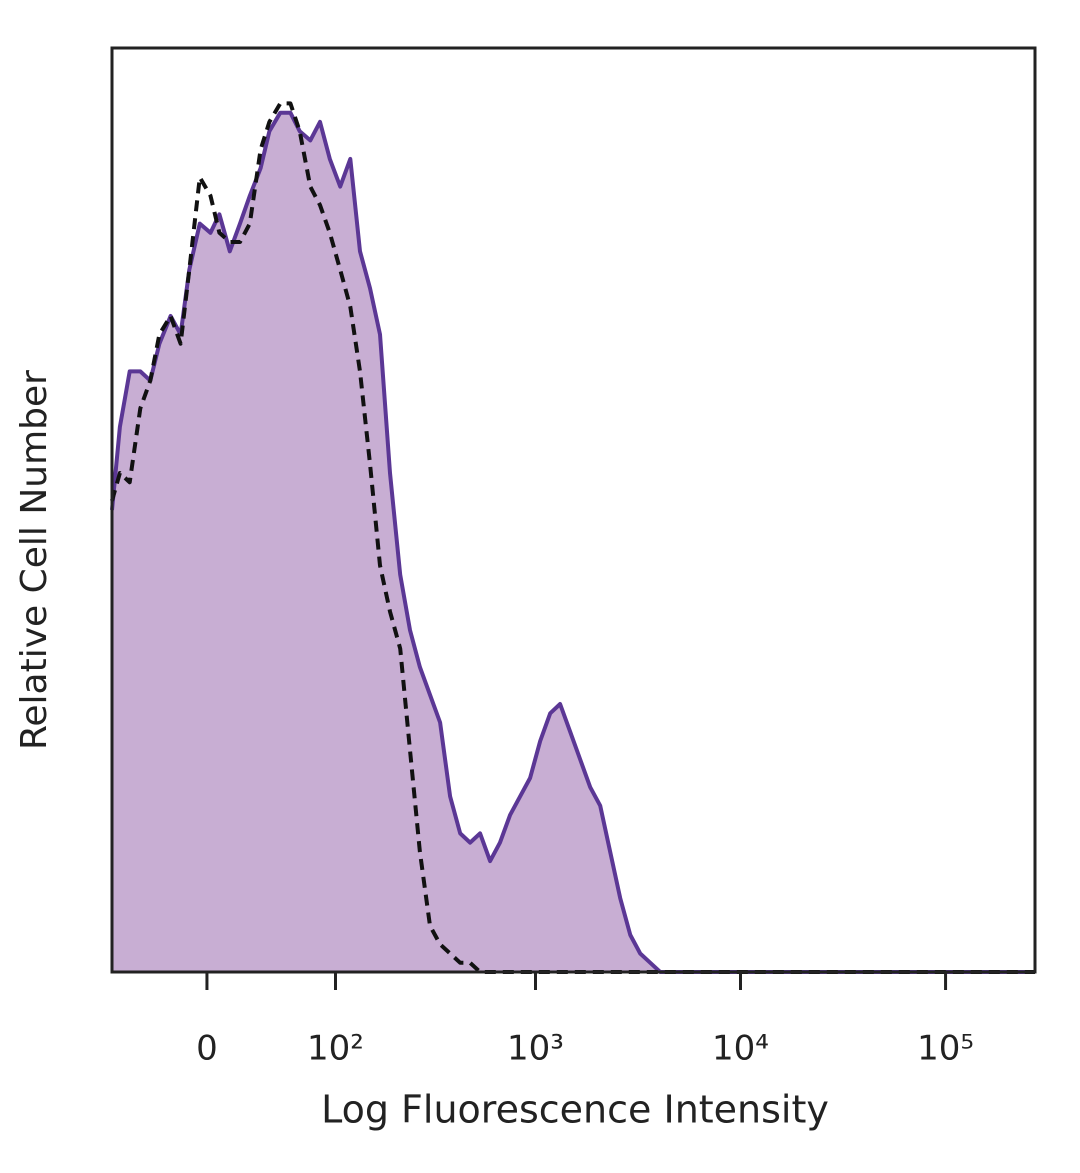 Image resolution: width=1080 pixels, height=1173 pixels. I want to click on x-tick-label: 10⁴, so click(740, 1049).